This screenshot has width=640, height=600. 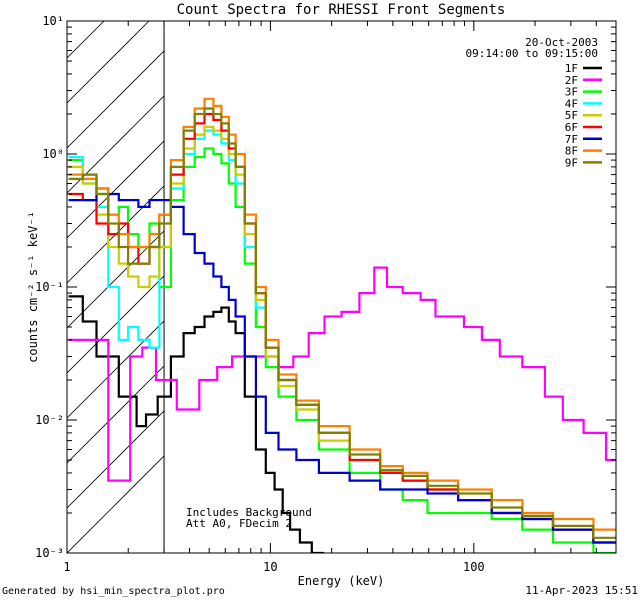 I want to click on time-range-label: 09:14:00 to 09:15:00, so click(x=532, y=53).